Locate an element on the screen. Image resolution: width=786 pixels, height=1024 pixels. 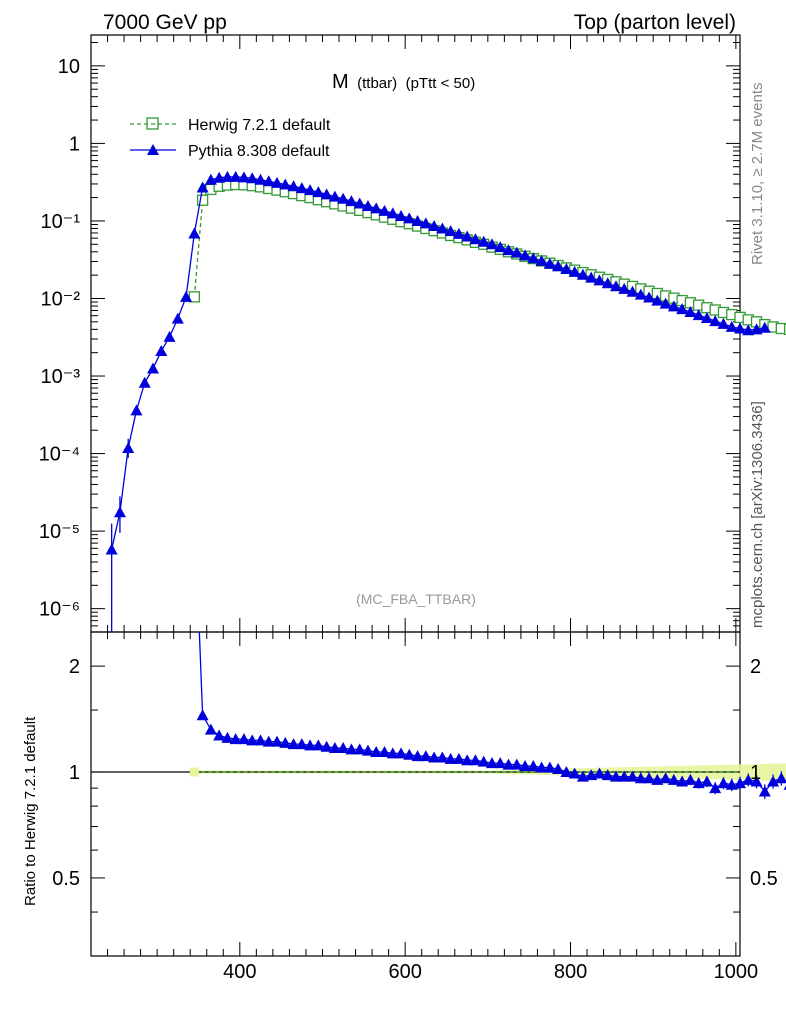
y-tick-label-main: 10 is located at coordinates (69, 67).